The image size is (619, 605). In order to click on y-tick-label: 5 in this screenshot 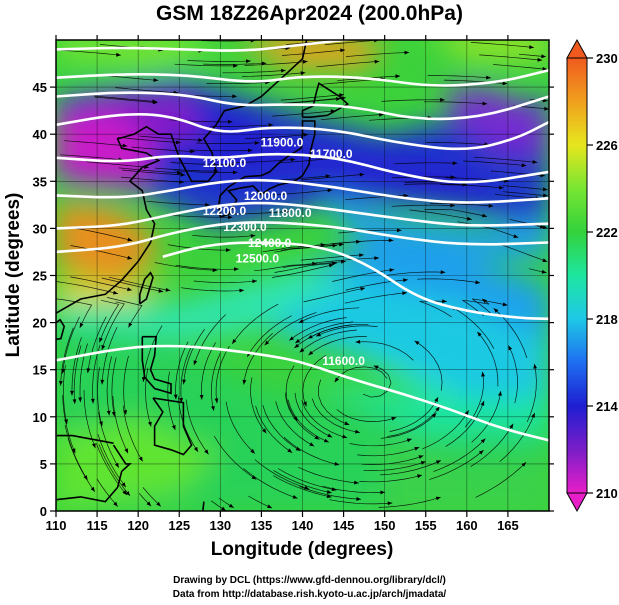, I will do `click(43, 464)`.